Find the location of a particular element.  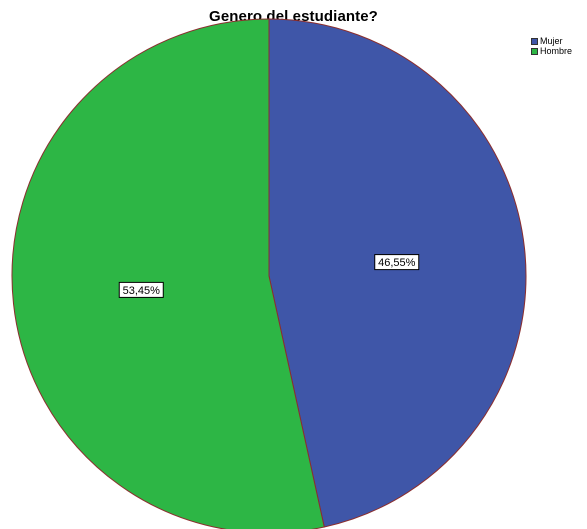

legend-swatch-hombre is located at coordinates (534, 51).